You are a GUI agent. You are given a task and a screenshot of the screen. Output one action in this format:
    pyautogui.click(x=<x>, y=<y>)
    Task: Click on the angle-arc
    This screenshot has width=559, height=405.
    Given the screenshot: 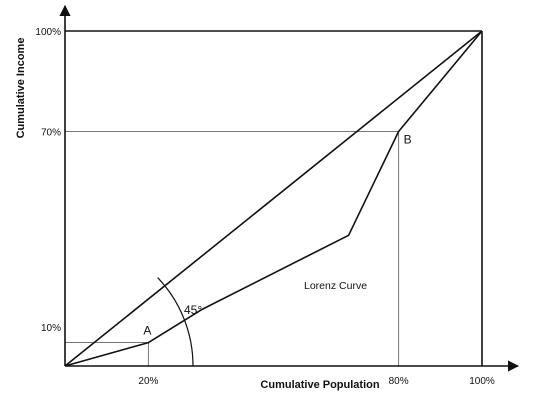 What is the action you would take?
    pyautogui.click(x=175, y=322)
    